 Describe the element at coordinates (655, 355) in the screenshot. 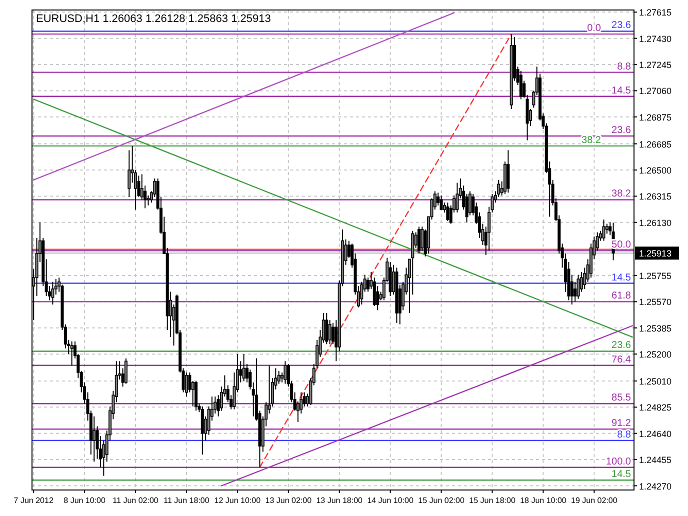

I see `y-tick-label: 1.25200` at that location.